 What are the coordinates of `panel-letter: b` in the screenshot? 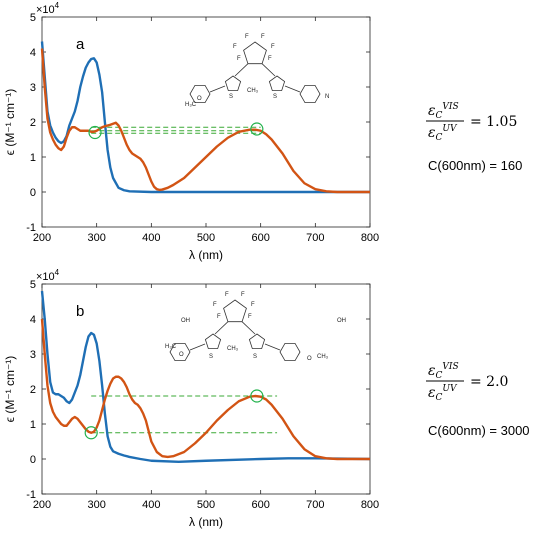 It's located at (80, 311).